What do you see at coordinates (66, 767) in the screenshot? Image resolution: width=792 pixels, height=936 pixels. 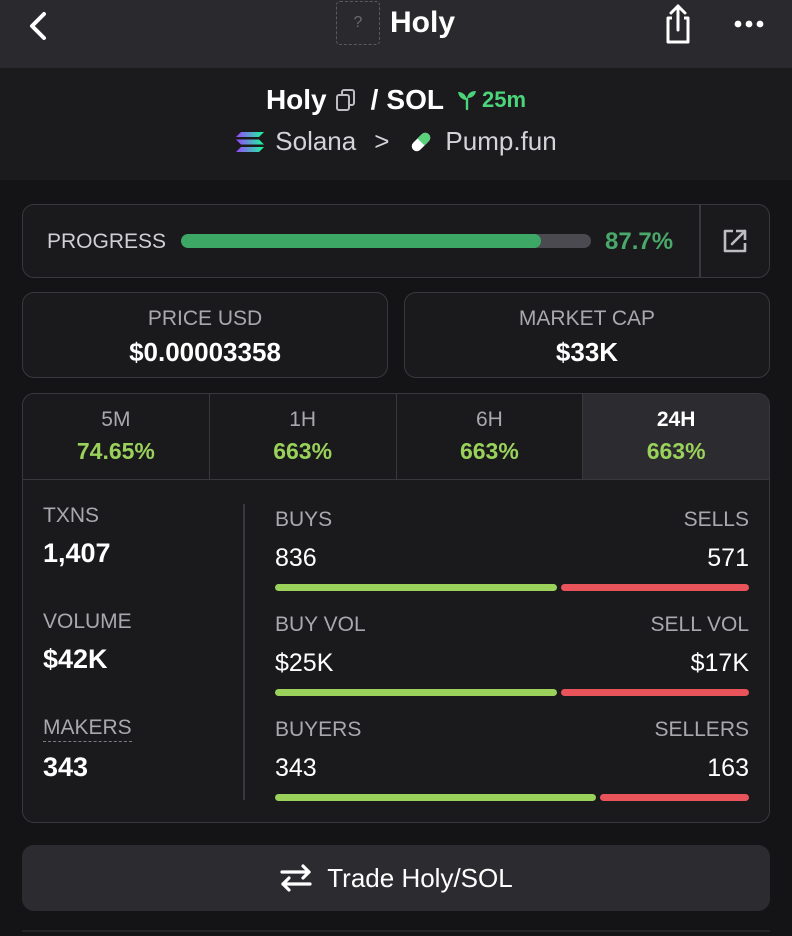 I see `makers-value: 343` at bounding box center [66, 767].